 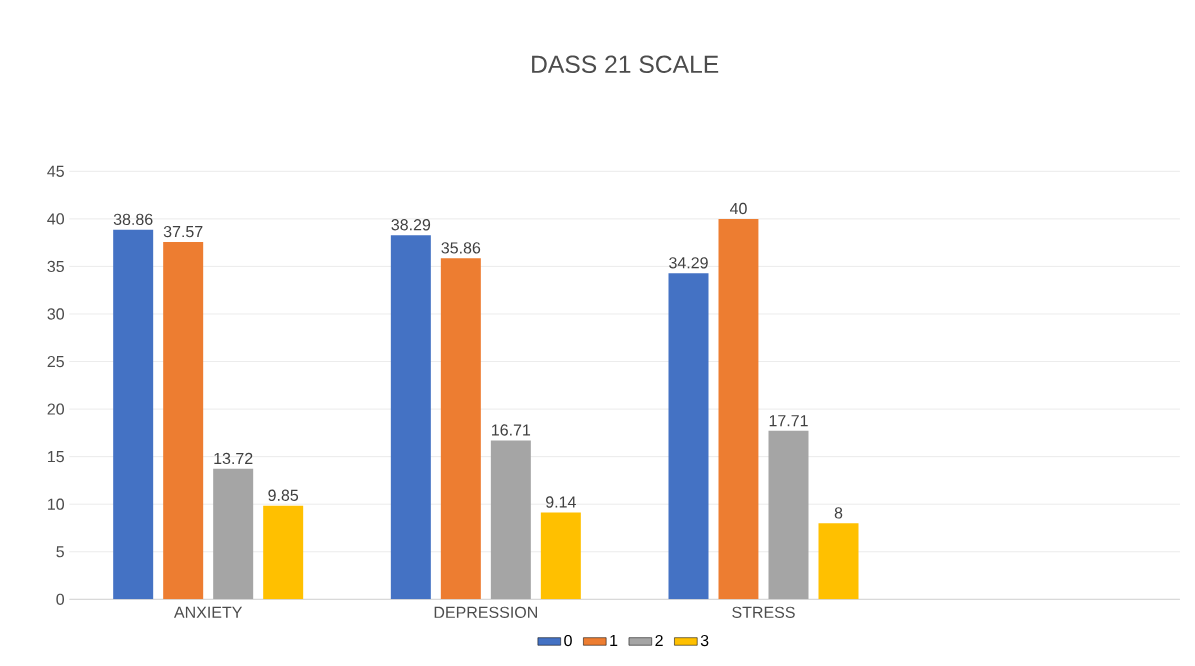 I want to click on legend-label: 3, so click(x=704, y=640).